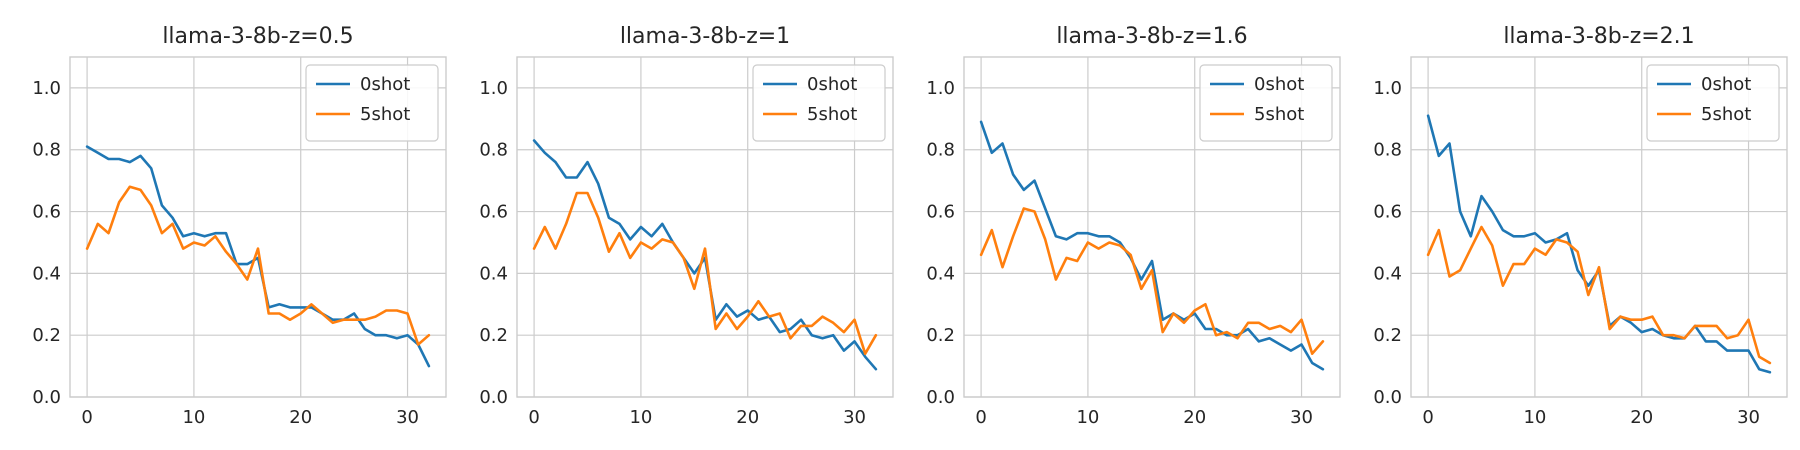 This screenshot has height=450, width=1800. I want to click on chart-title: llama-3-8b-z=2.1, so click(1598, 36).